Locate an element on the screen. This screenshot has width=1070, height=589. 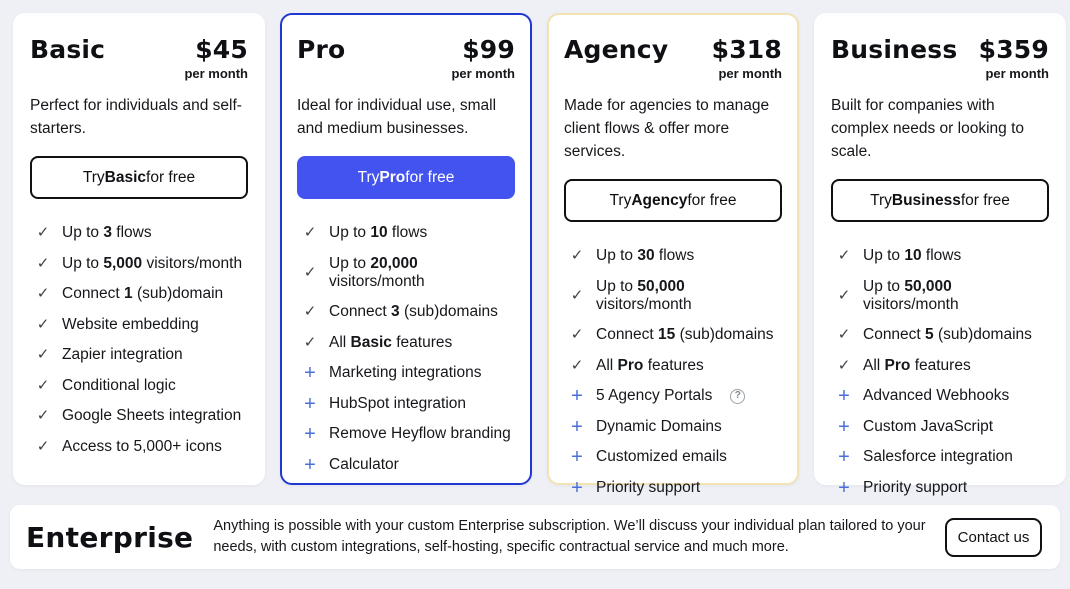
feature-text: Up to 3 flows is located at coordinates (107, 233).